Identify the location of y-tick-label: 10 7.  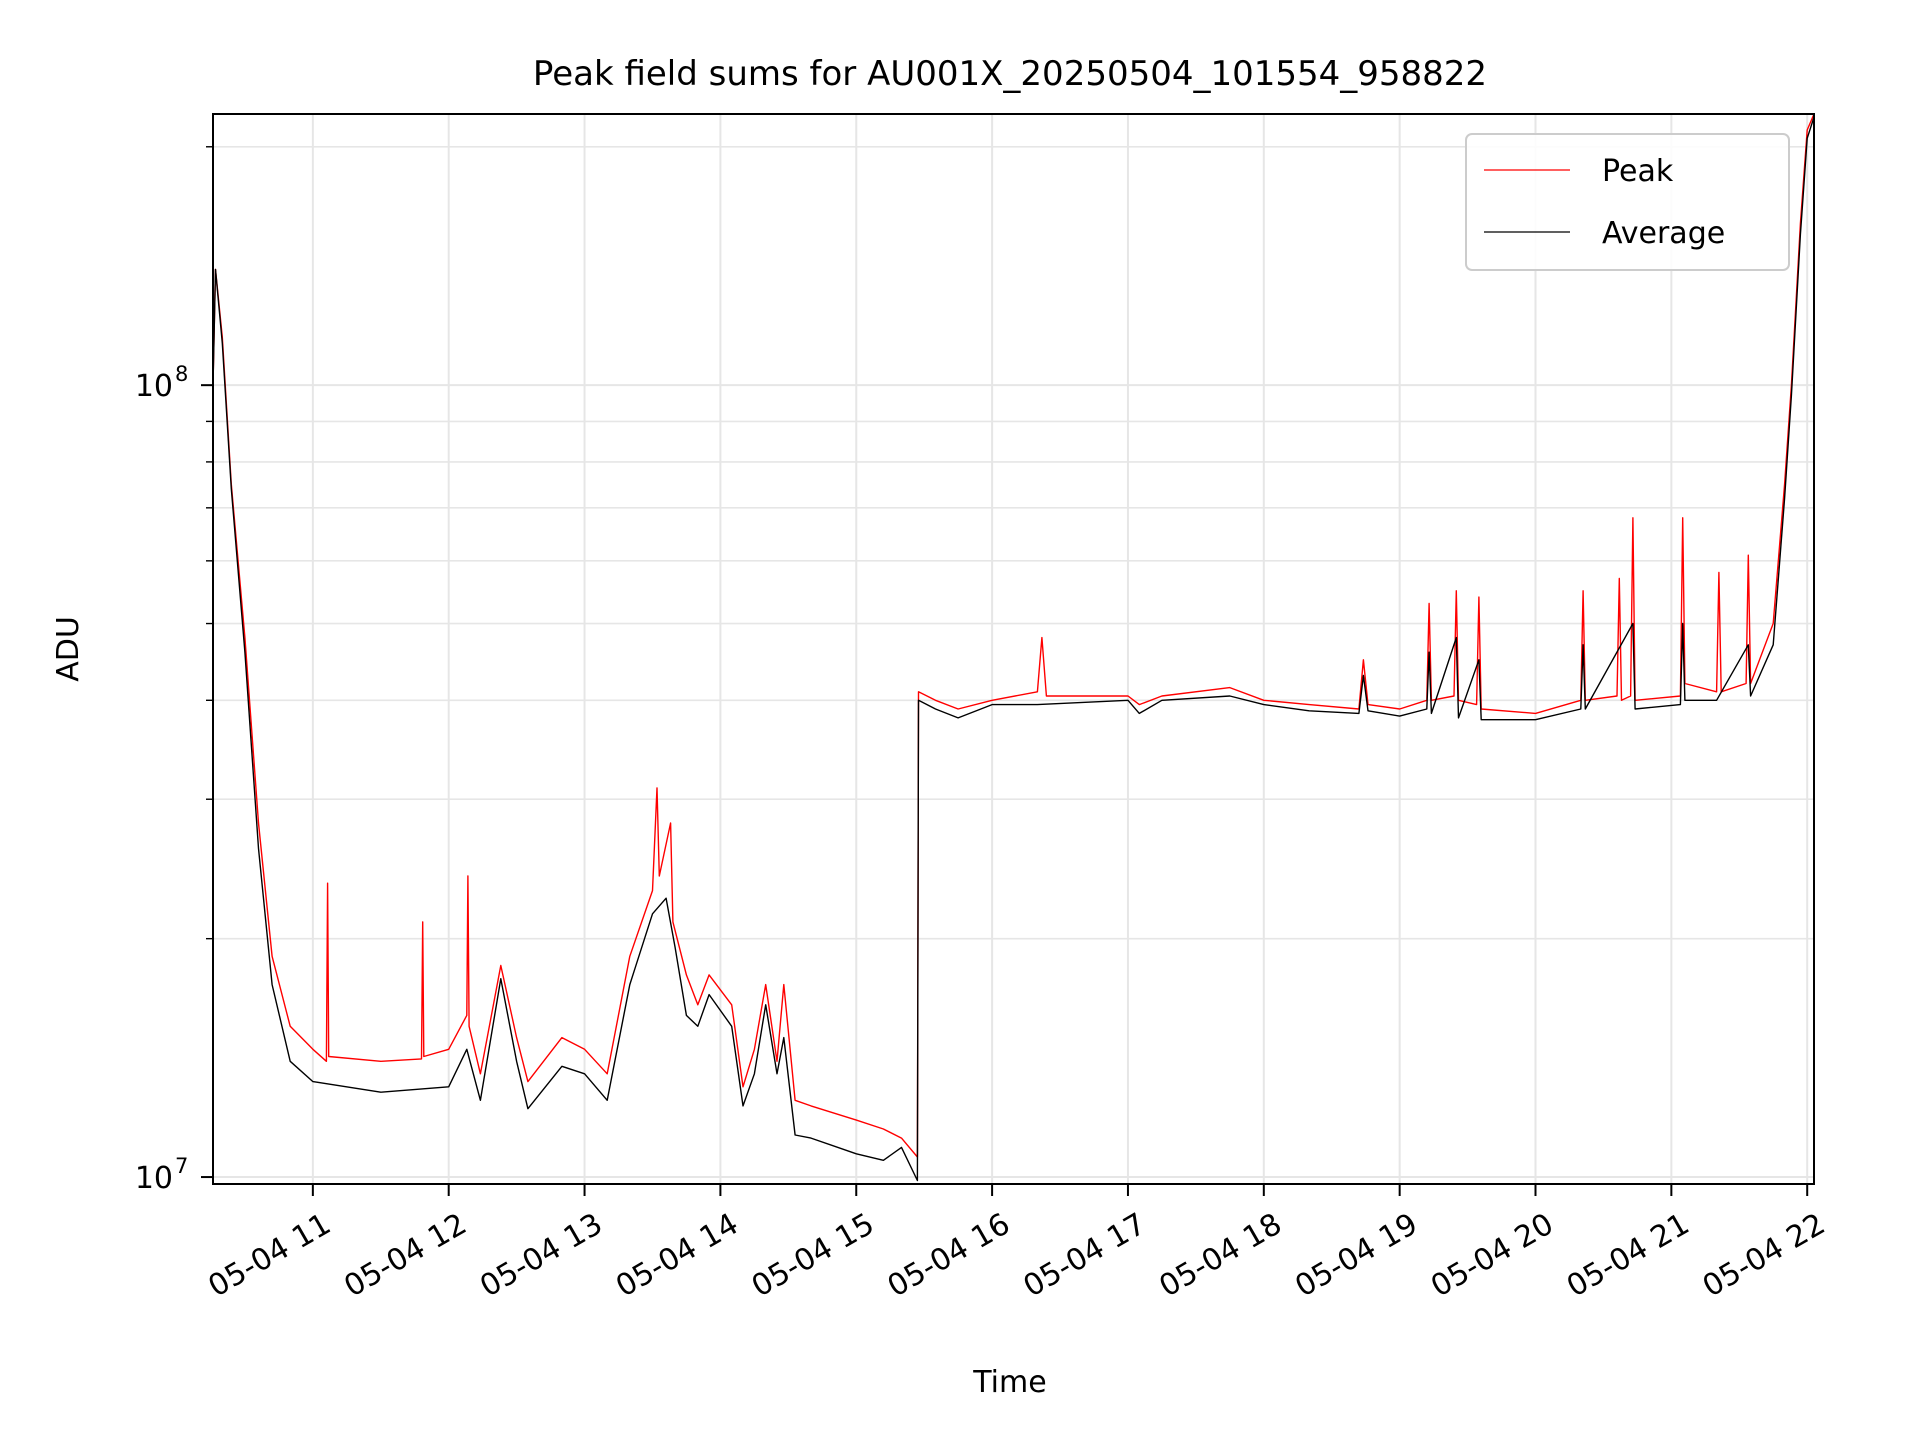
(162, 1175).